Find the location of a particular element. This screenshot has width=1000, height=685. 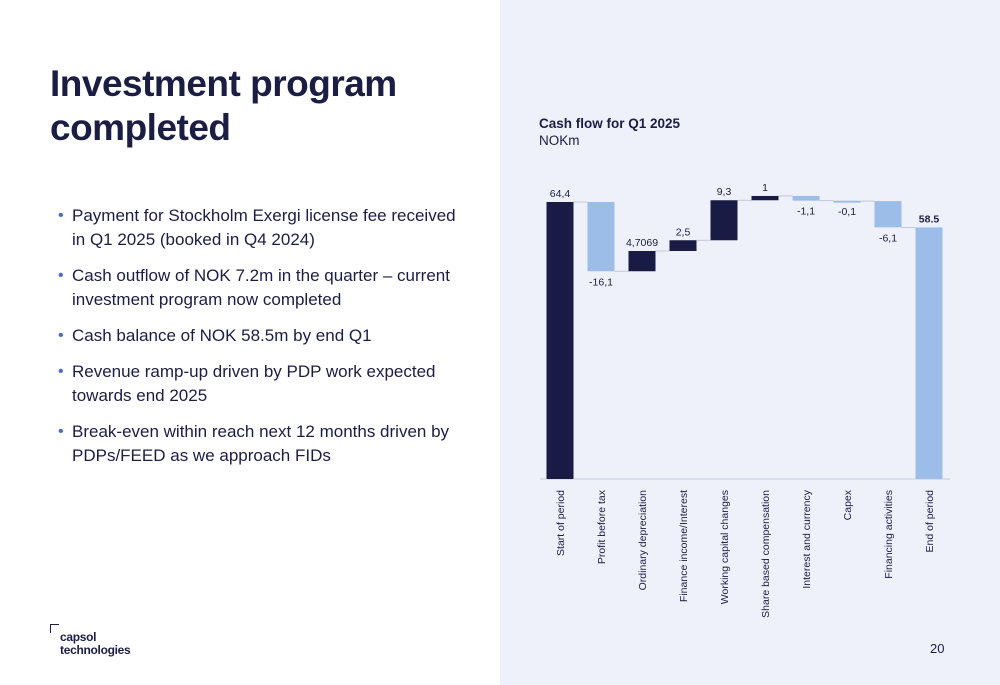

data-label: 64,4 is located at coordinates (560, 194).